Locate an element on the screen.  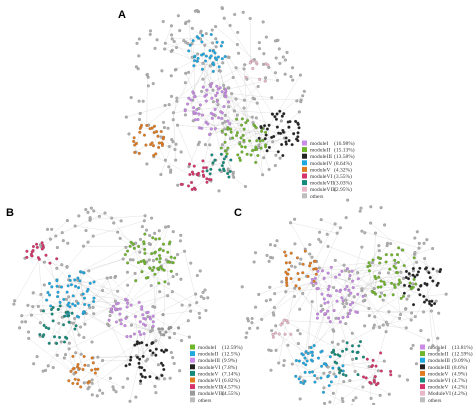
legend-name: moduleVI is located at coordinates (209, 368).